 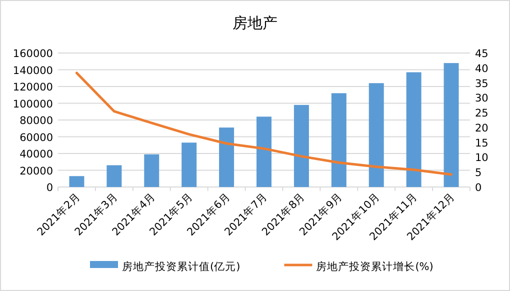 I want to click on y-tick-label: 60000, so click(x=36, y=138).